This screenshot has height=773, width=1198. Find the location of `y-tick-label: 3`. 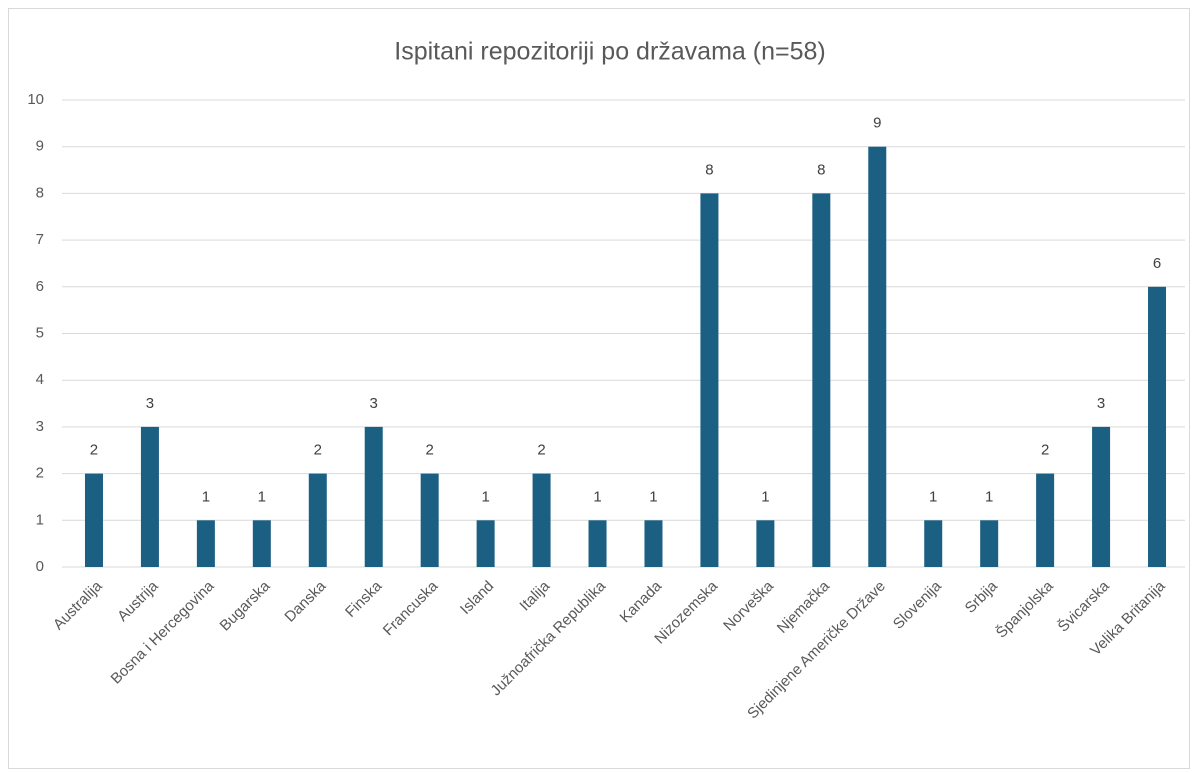

y-tick-label: 3 is located at coordinates (40, 426).